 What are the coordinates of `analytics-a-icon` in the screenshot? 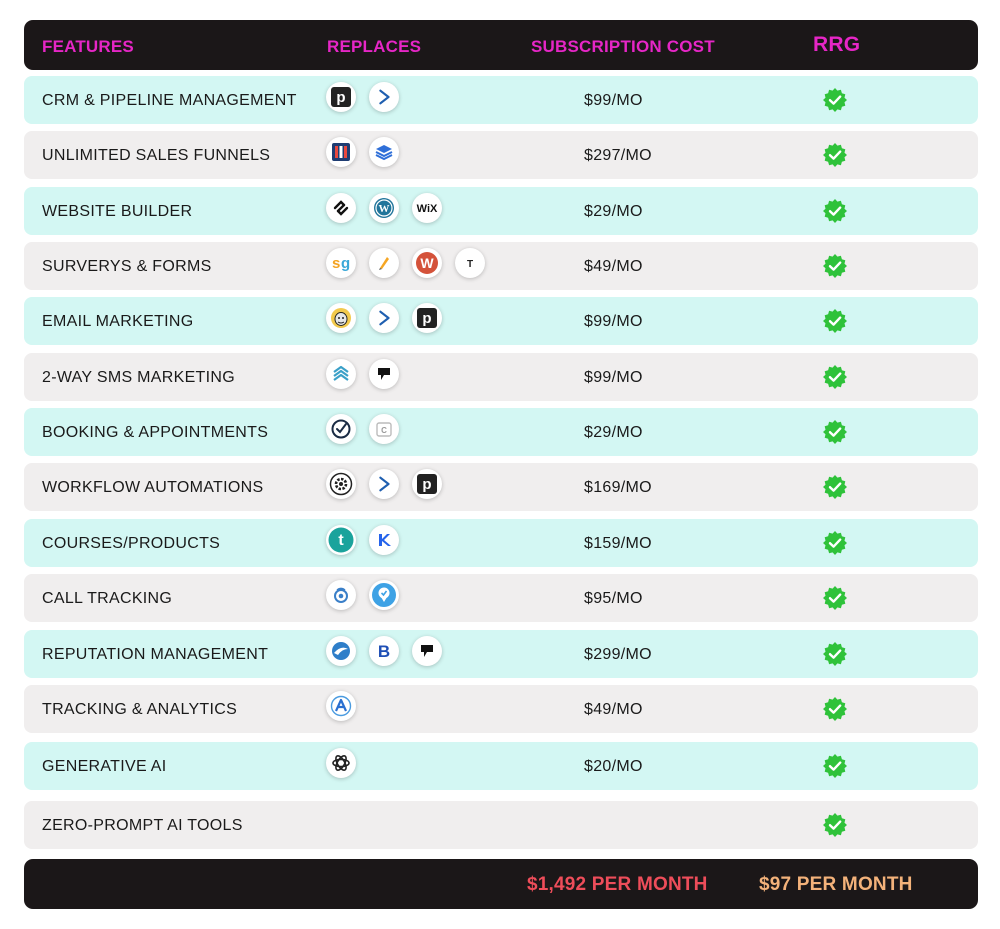 It's located at (341, 706).